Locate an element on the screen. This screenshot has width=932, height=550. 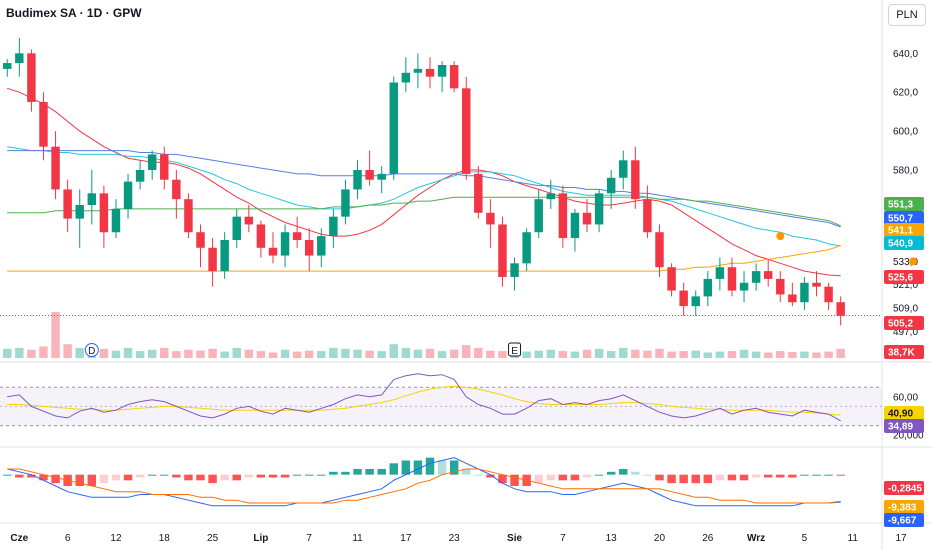
macd-signal-line is located at coordinates (424, 486).